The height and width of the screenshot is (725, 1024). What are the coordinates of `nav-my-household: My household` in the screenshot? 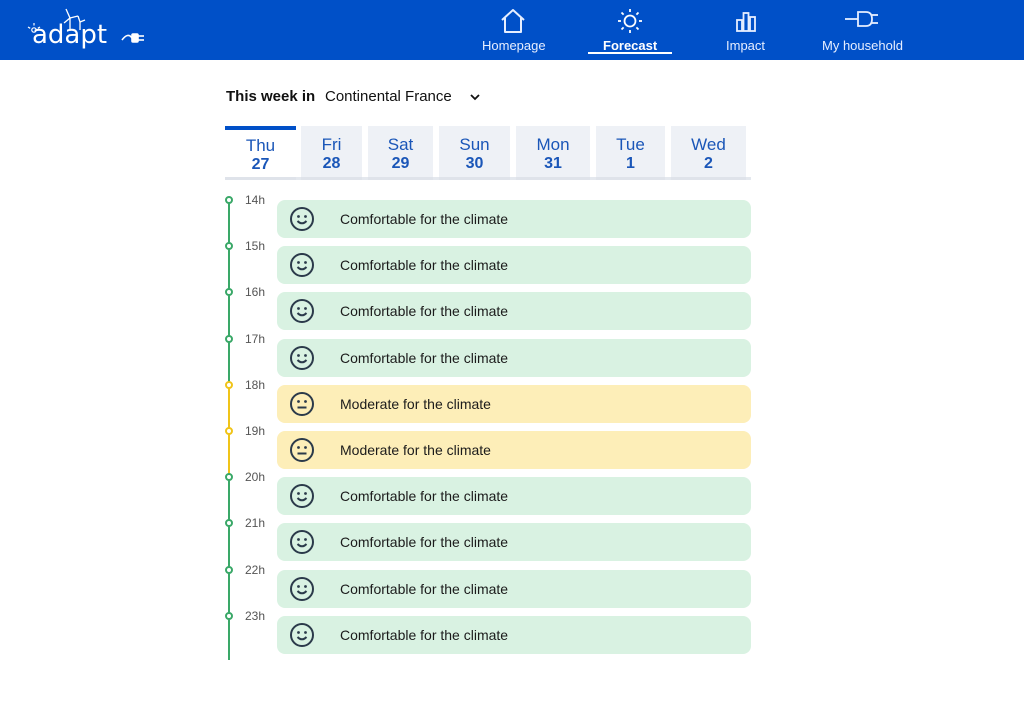 It's located at (861, 30).